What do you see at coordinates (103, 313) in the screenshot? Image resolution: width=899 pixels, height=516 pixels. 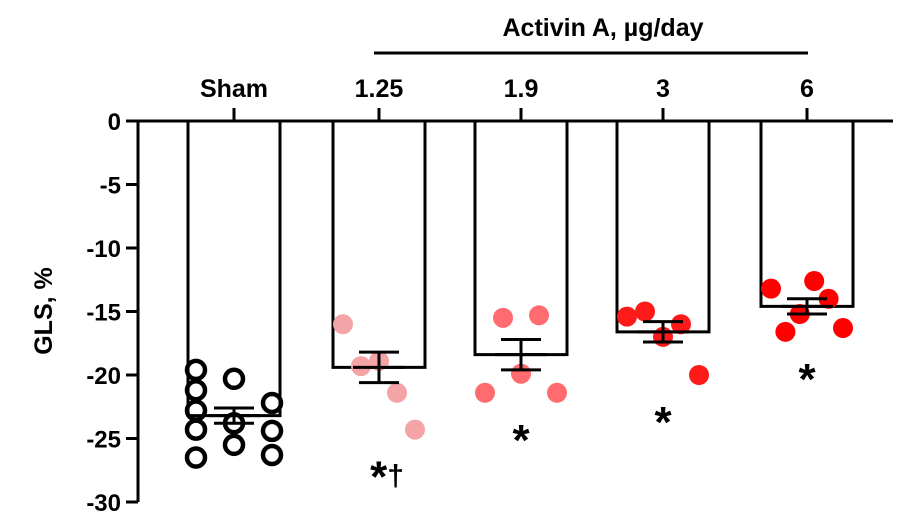 I see `y-tick-label: -15` at bounding box center [103, 313].